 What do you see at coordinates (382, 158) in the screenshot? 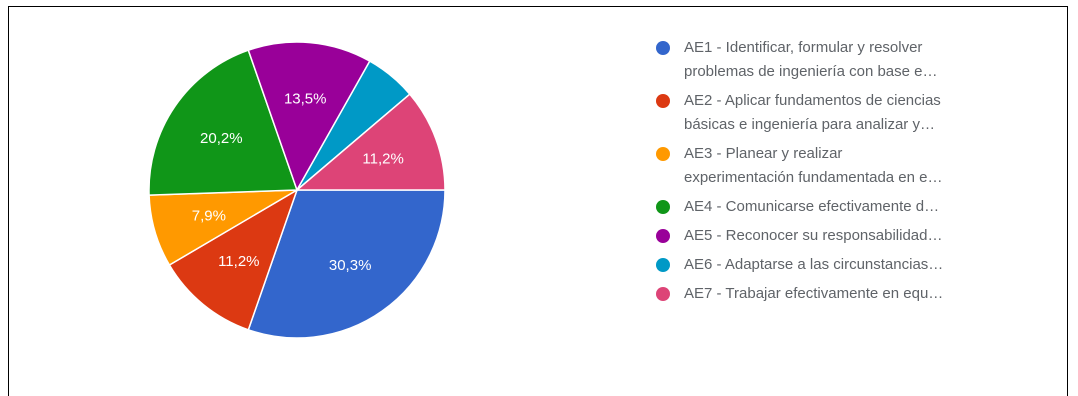
I see `slice-label-7: 11,2%` at bounding box center [382, 158].